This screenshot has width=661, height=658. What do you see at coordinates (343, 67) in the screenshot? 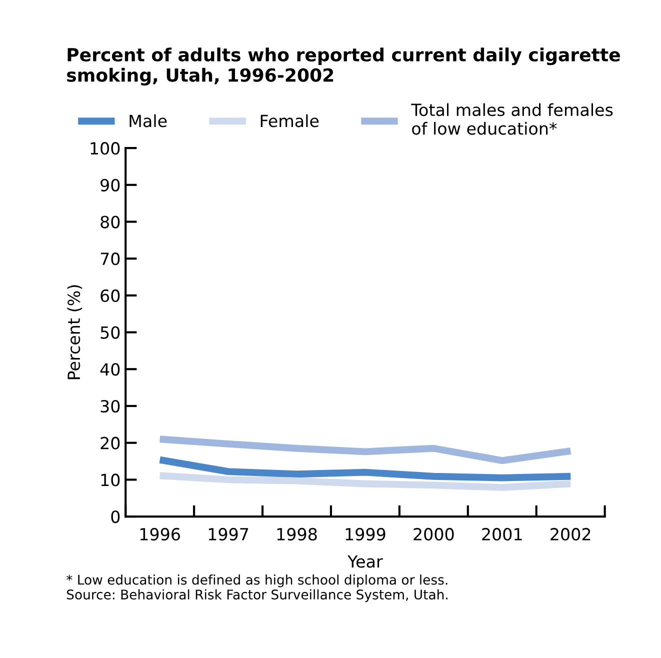
I see `chart-title: Percent of adults who reported current daily cigarette smoking, Utah, 1996-2002` at bounding box center [343, 67].